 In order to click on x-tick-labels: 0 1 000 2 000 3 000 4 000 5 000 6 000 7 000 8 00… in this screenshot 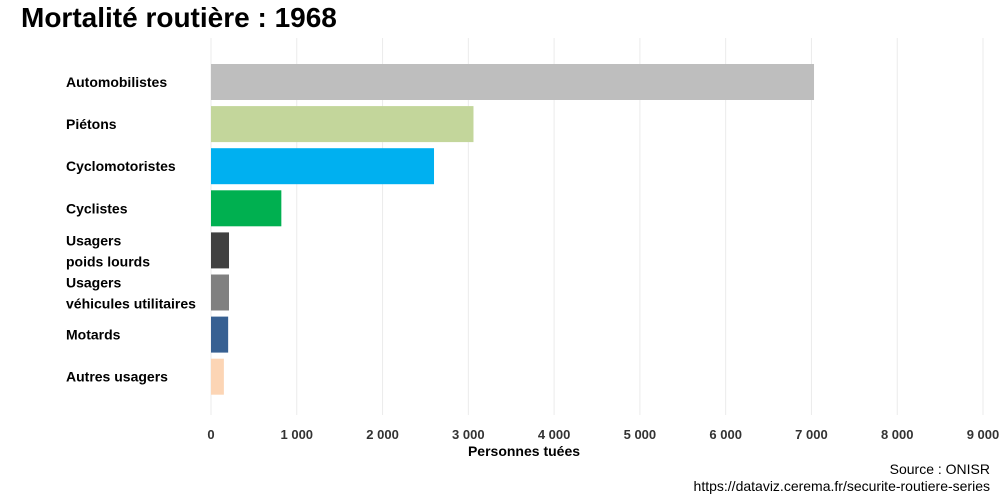, I will do `click(603, 434)`.